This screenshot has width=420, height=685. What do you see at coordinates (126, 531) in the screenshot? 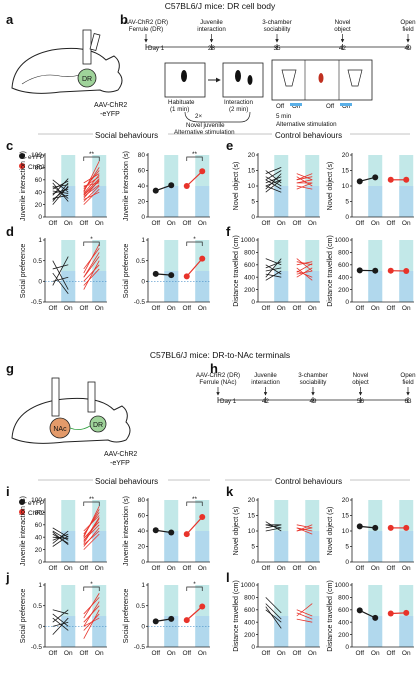
I see `y-axis-label: Juvenile interaction (s)` at bounding box center [126, 531].